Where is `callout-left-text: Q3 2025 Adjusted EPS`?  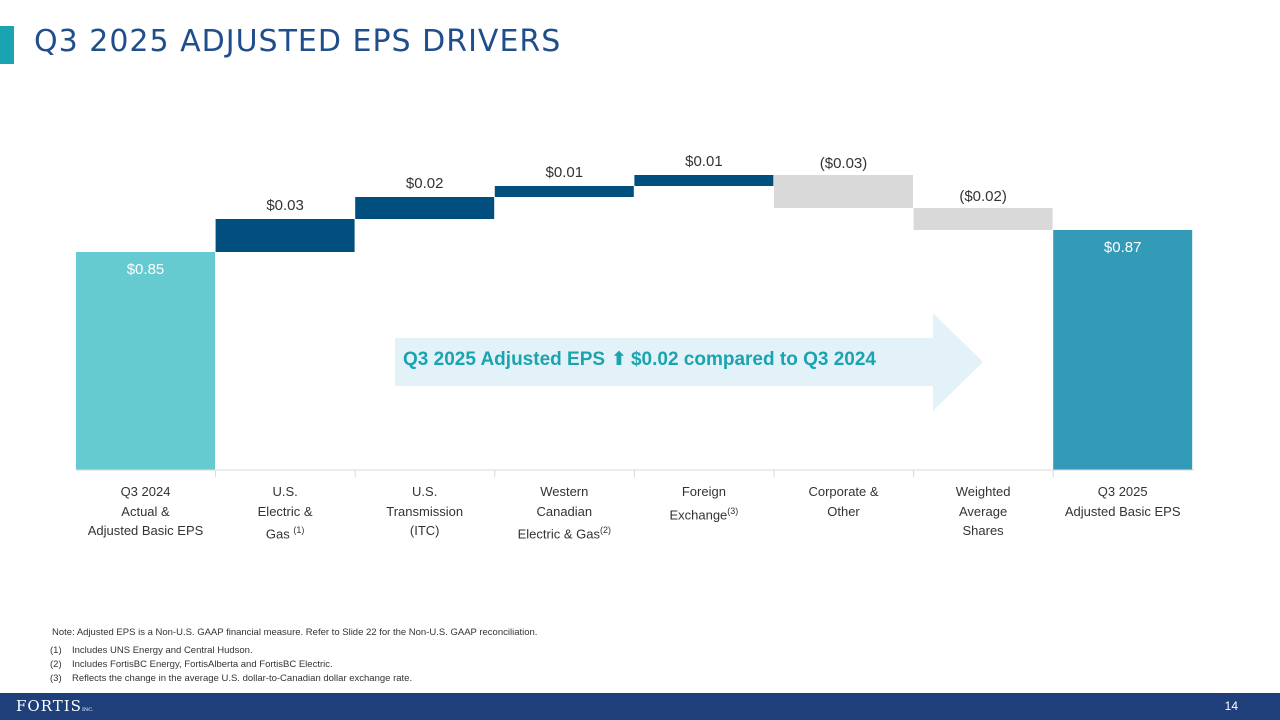 callout-left-text: Q3 2025 Adjusted EPS is located at coordinates (504, 359).